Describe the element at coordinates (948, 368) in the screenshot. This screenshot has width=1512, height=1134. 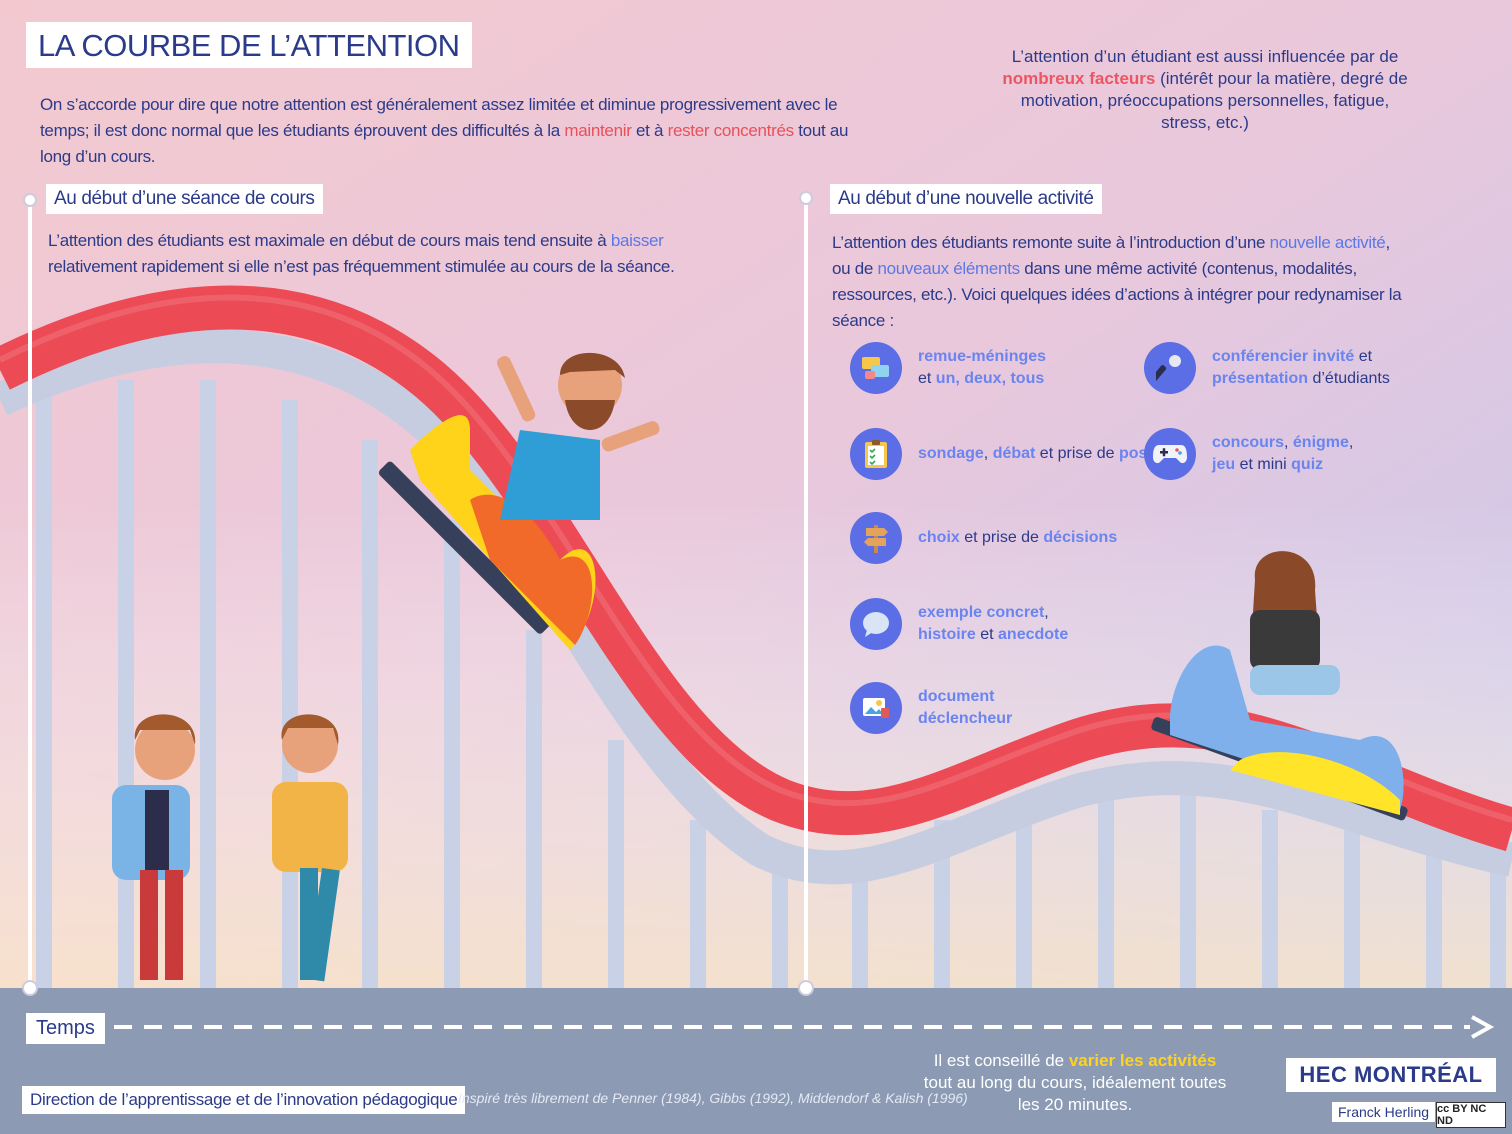
I see `activity-brainstorm: remue-méninges et un, deux, tous` at that location.